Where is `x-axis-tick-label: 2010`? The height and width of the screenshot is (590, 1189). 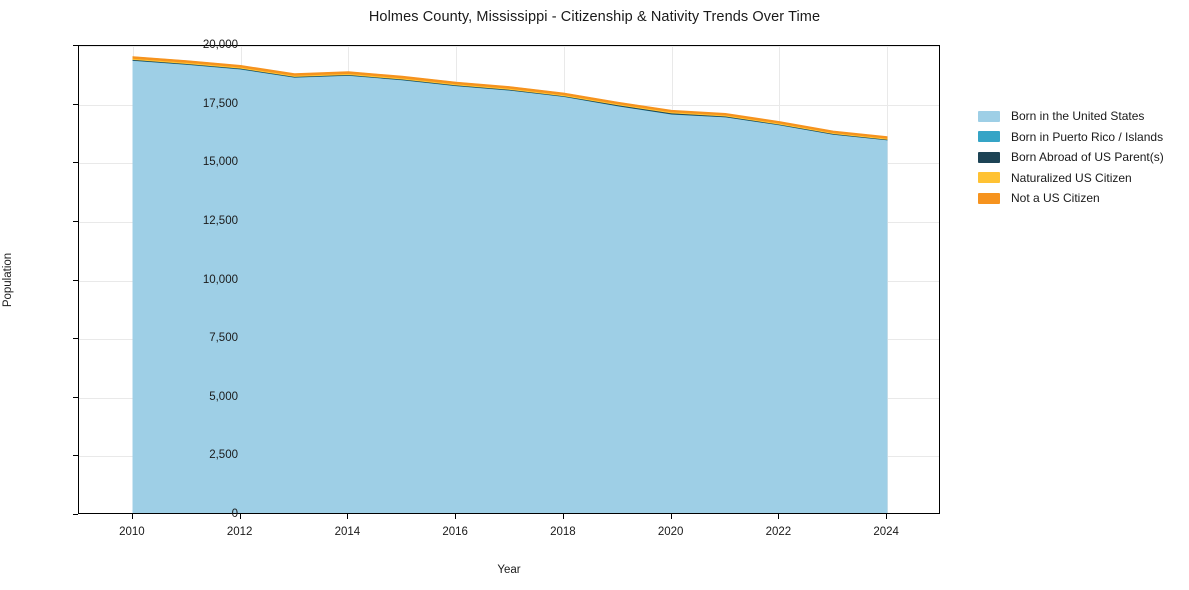 x-axis-tick-label: 2010 is located at coordinates (132, 532).